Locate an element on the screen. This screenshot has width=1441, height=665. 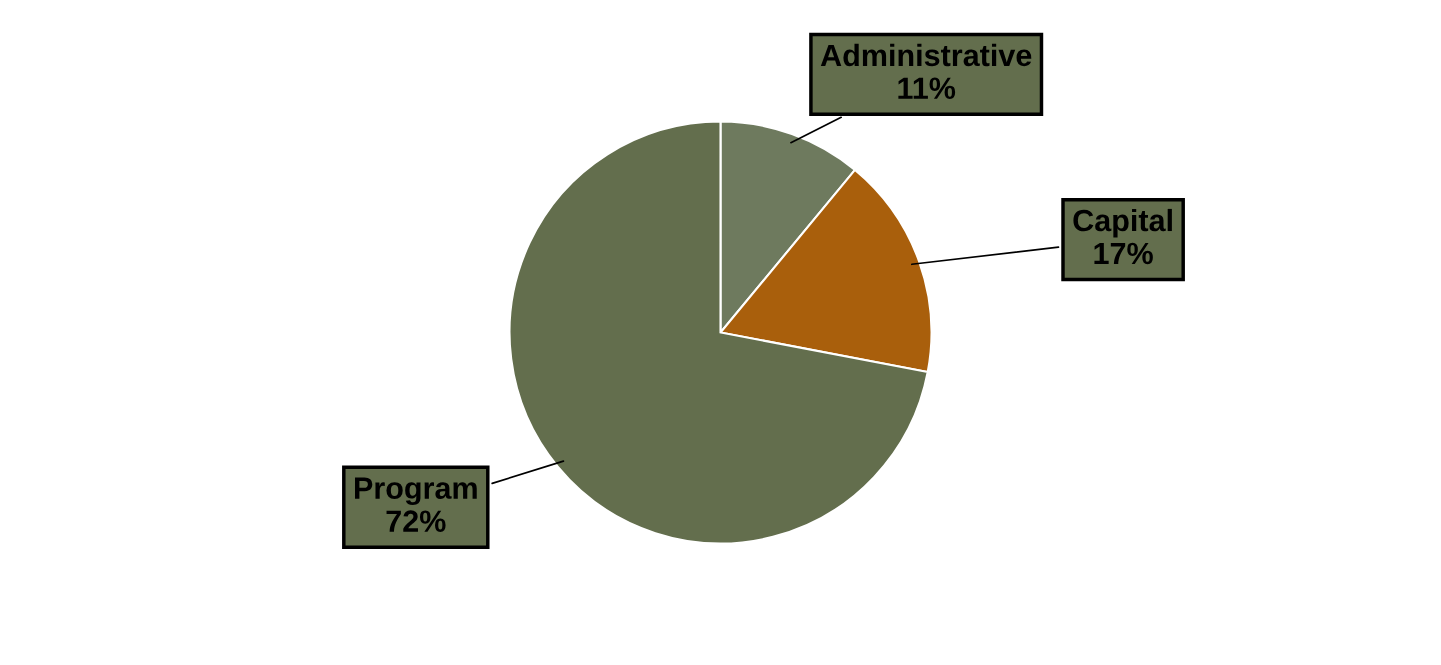
data-label: 72% is located at coordinates (416, 521).